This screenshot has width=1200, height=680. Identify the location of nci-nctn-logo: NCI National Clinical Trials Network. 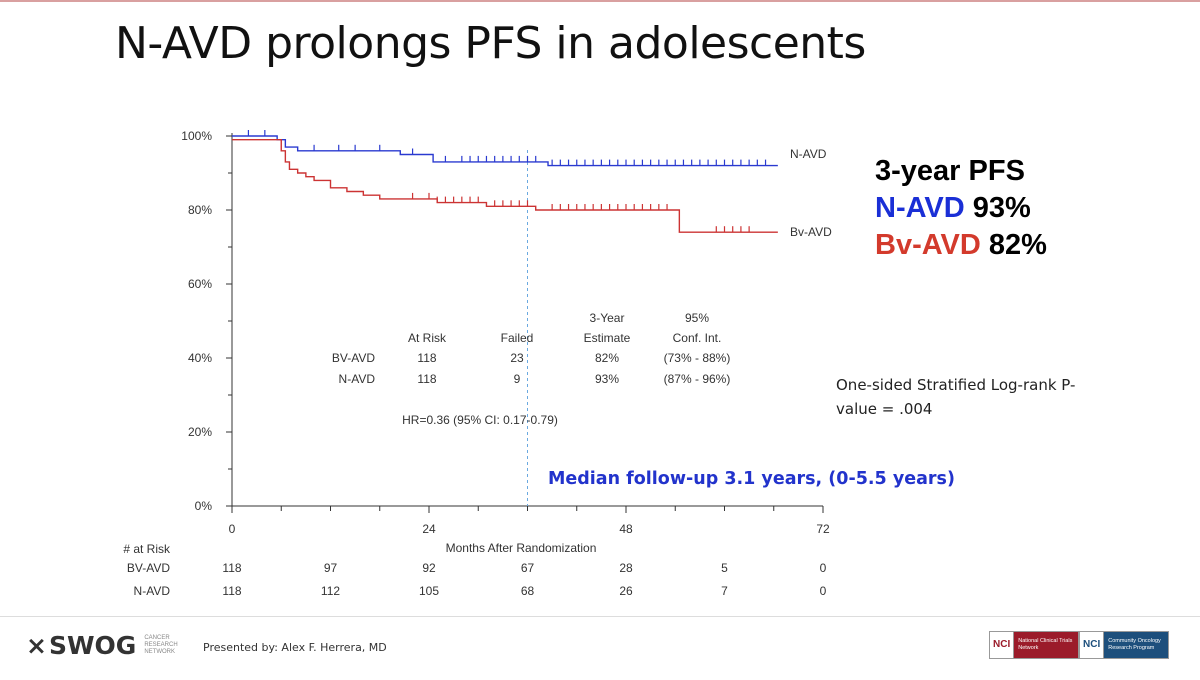
(1034, 645).